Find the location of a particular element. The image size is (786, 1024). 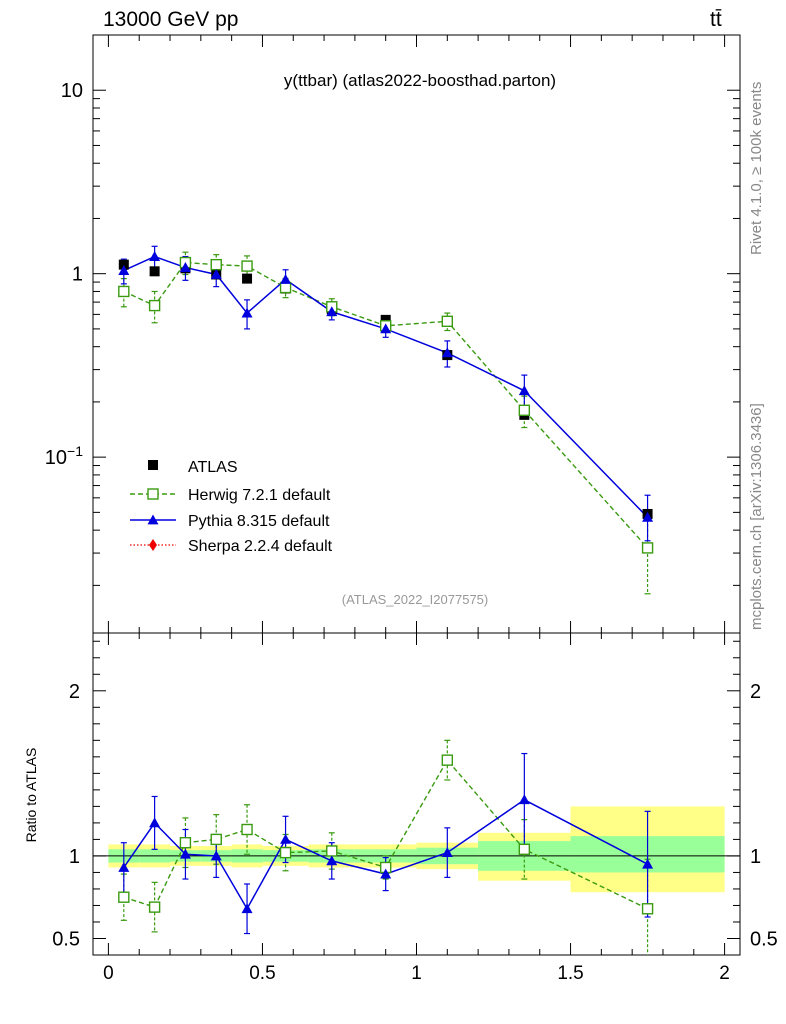

x-tick-label: 0 is located at coordinates (108, 973).